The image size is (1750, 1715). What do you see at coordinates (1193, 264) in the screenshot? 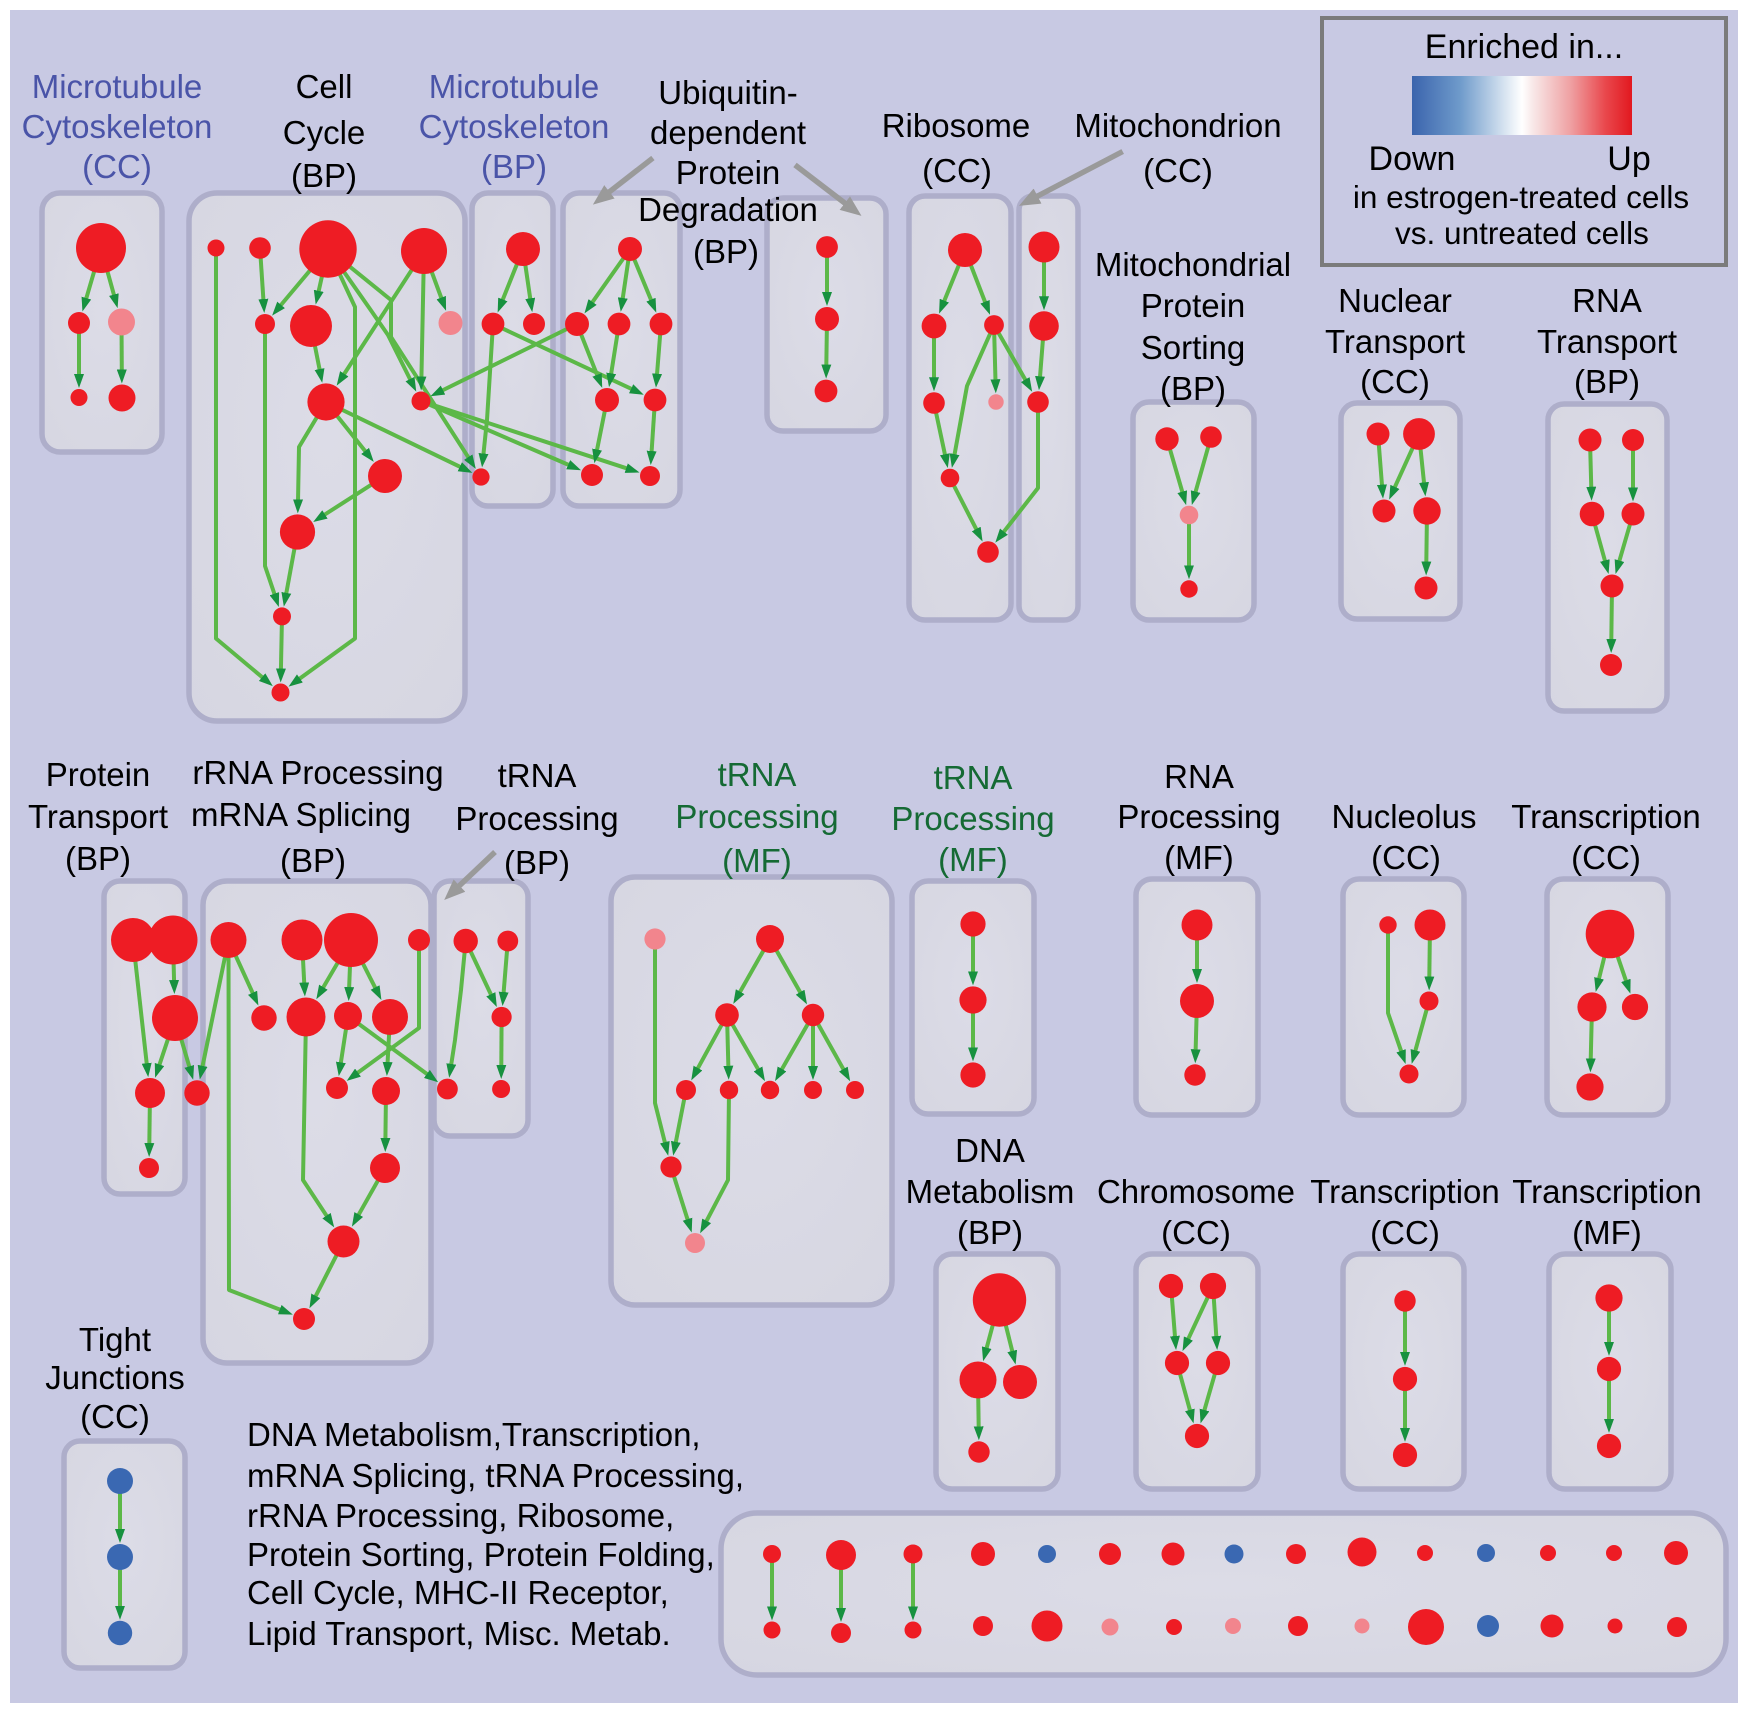
I see `svg-text: Mitochondrial` at bounding box center [1193, 264].